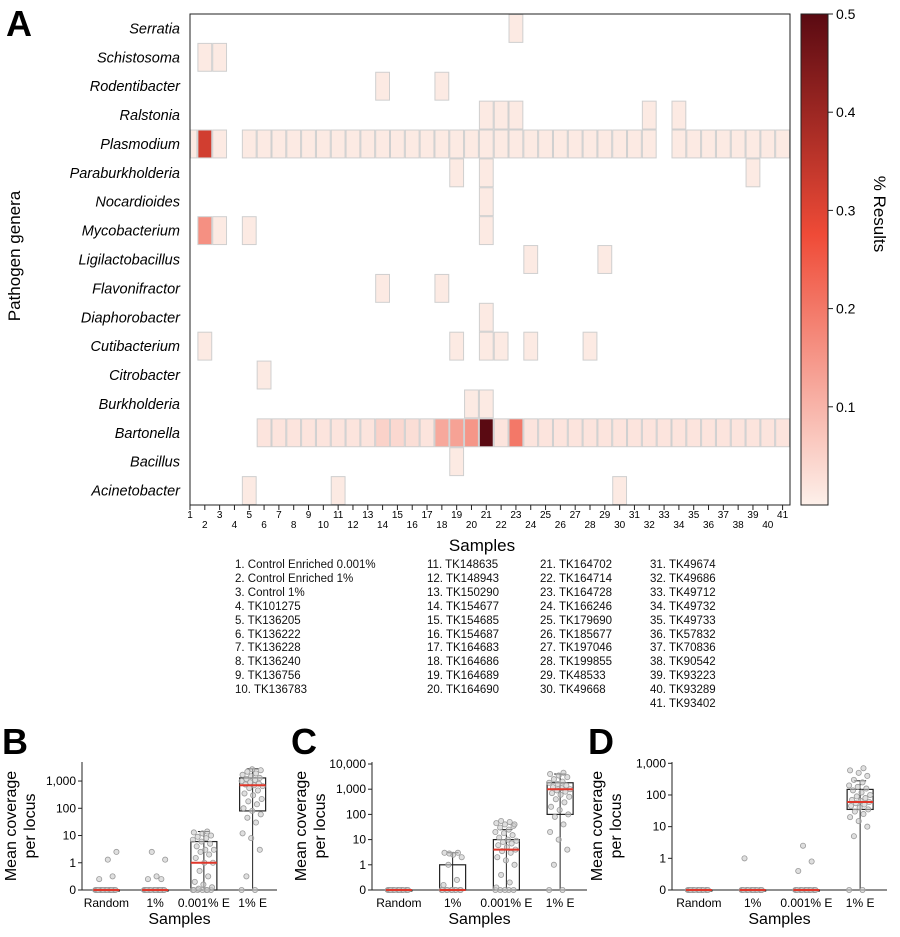 The image size is (900, 937). What do you see at coordinates (576, 648) in the screenshot?
I see `legend-entry: 27. TK197046` at bounding box center [576, 648].